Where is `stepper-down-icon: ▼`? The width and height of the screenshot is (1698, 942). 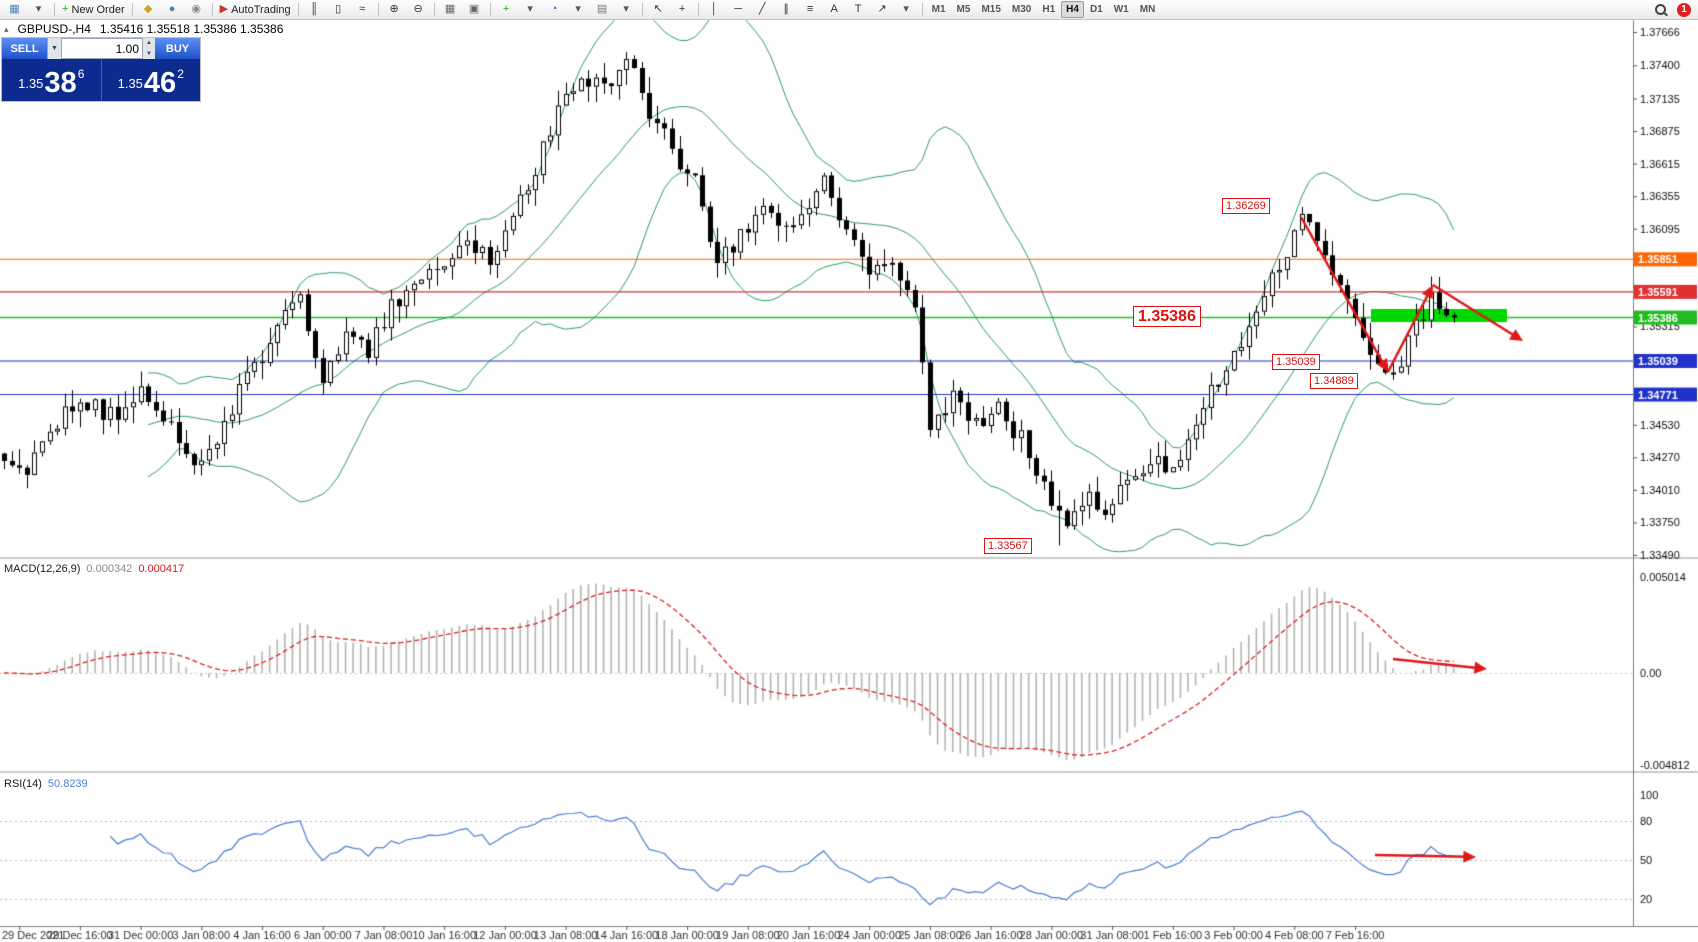
stepper-down-icon: ▼ is located at coordinates (149, 53).